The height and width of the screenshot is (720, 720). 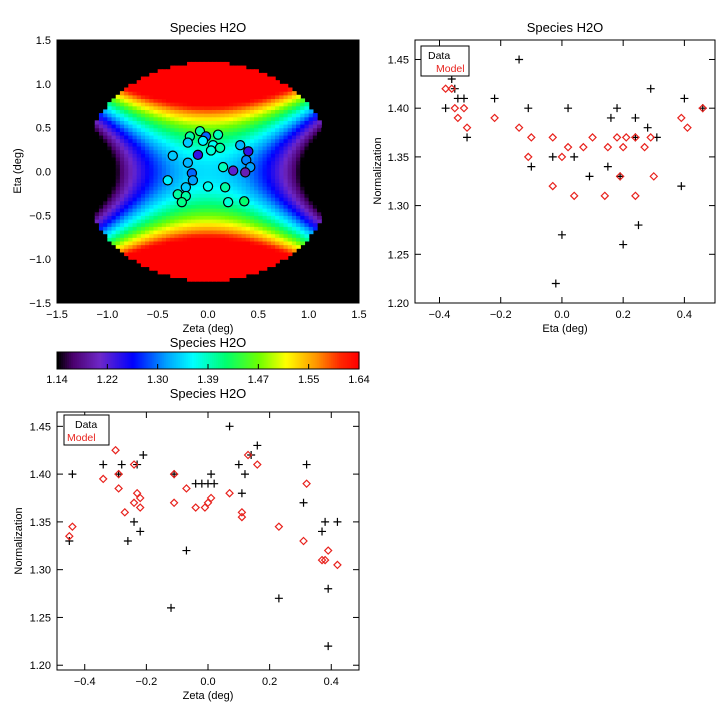 What do you see at coordinates (258, 315) in the screenshot?
I see `heatmap-xtick-label: 0.5` at bounding box center [258, 315].